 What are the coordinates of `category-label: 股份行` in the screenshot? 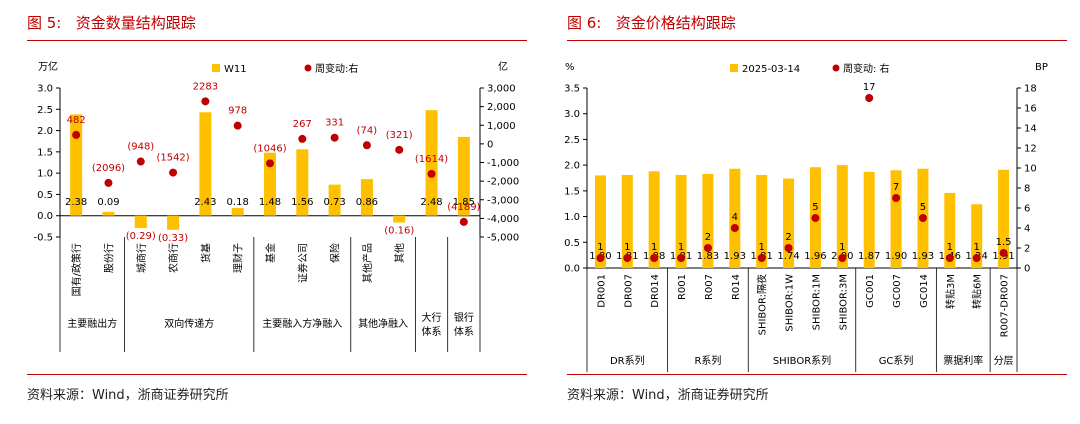 It's located at (108, 258).